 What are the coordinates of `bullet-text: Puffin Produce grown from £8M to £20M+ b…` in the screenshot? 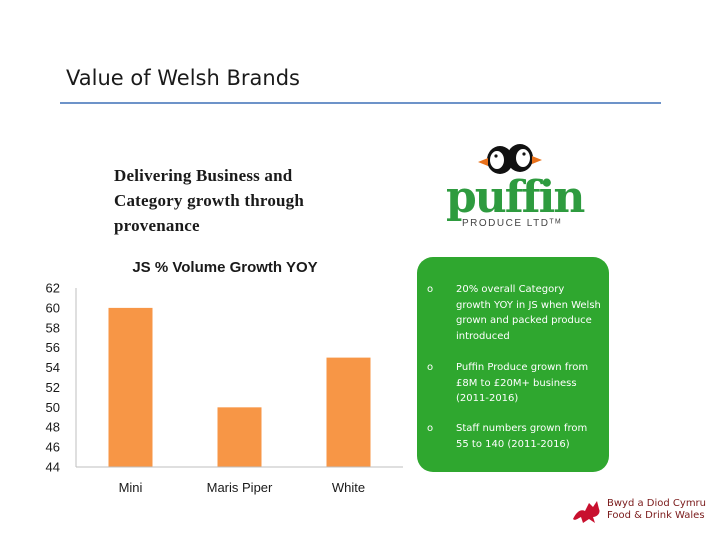 It's located at (522, 383).